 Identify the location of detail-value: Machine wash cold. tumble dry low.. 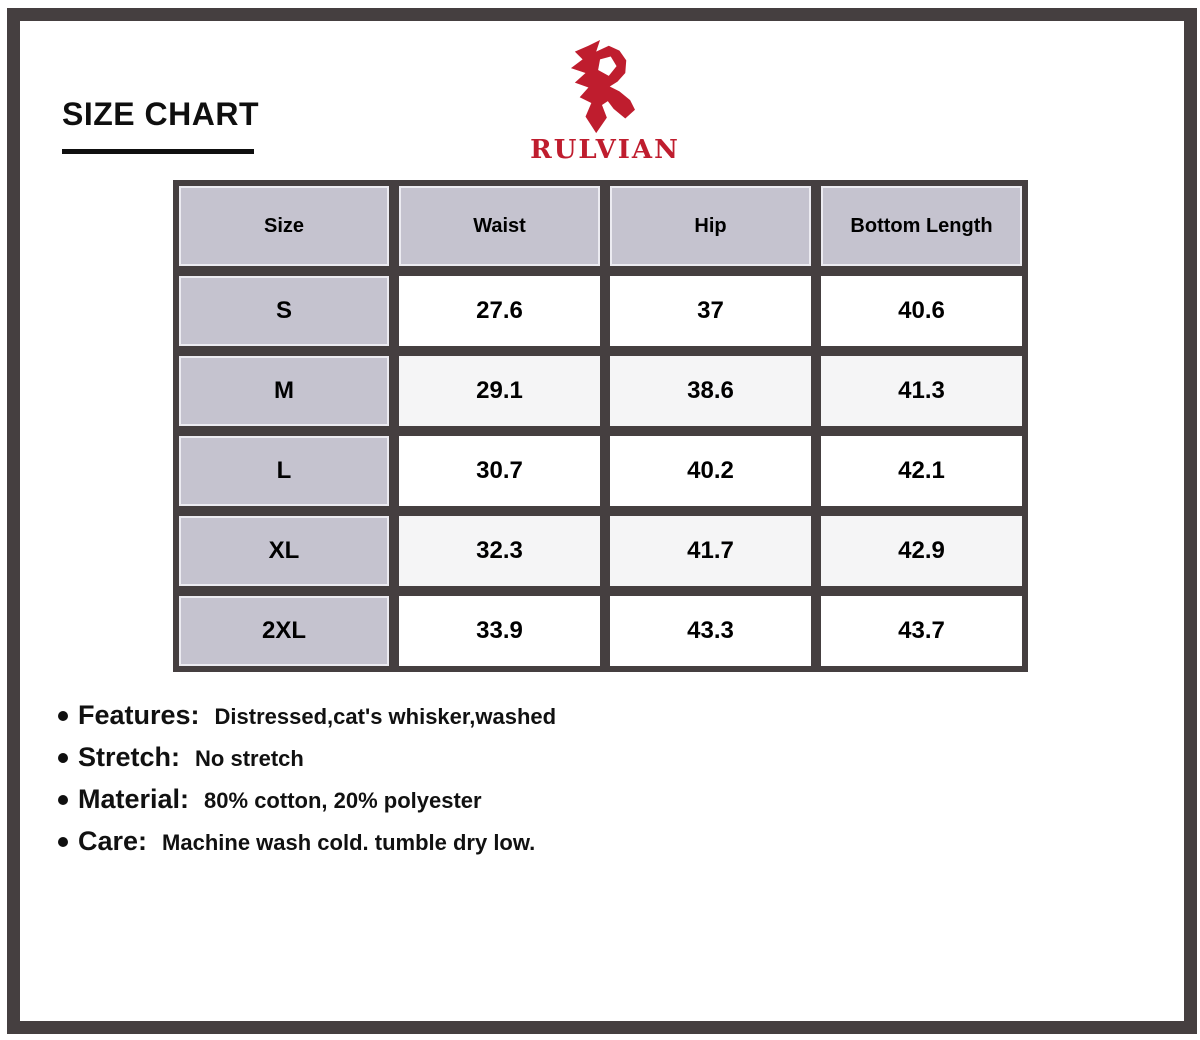
(349, 842).